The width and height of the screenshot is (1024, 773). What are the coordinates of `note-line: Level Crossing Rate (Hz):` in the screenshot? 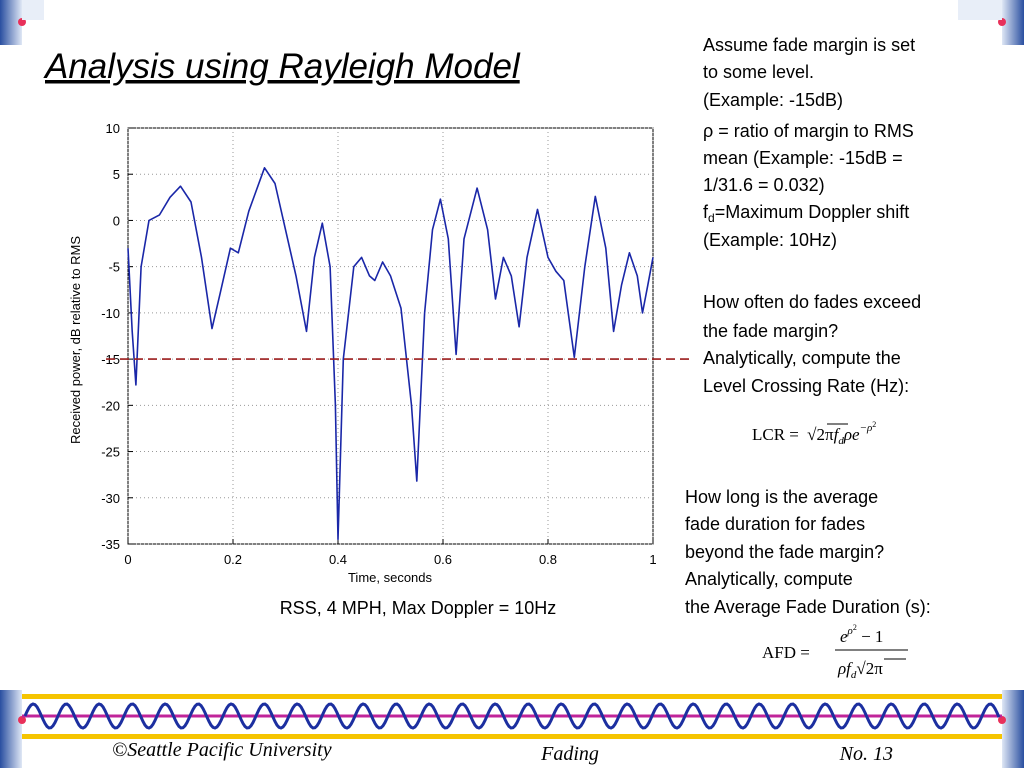 It's located at (806, 386).